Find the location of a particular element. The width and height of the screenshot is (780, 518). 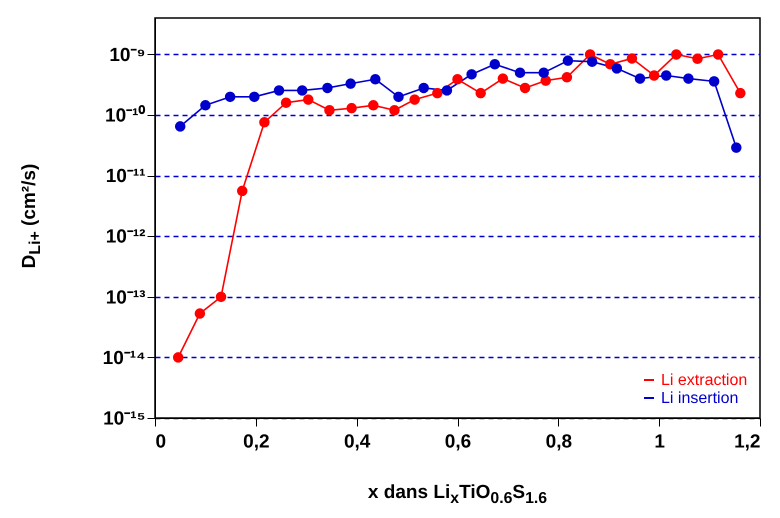

y-tick-label: 10⁻¹⁴ is located at coordinates (124, 358).